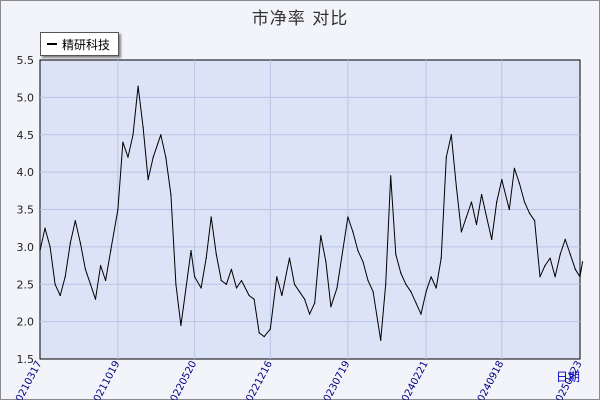  I want to click on x-tick-label: 20230719, so click(336, 379).